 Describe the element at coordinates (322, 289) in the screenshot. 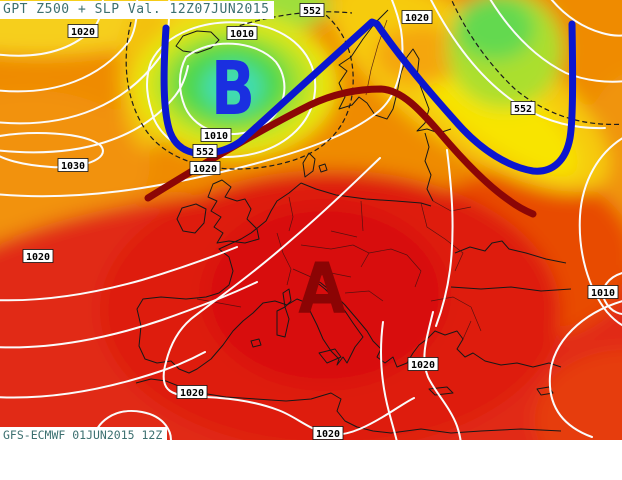

I see `high-center-letter: A` at that location.